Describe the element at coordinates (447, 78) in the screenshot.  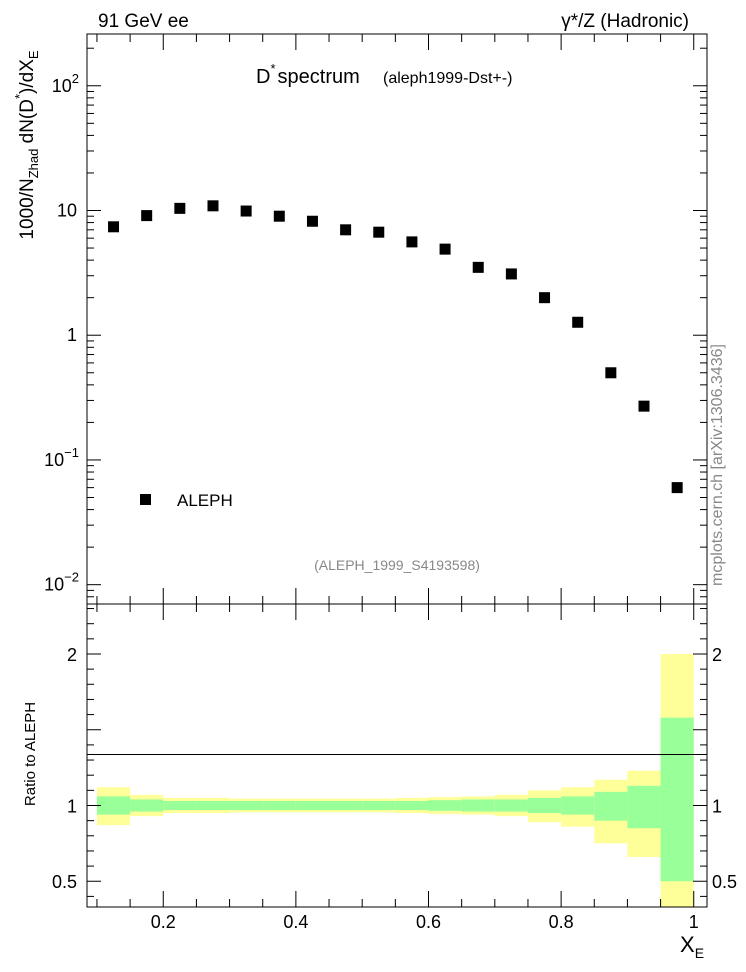
I see `plot-subtitle: (aleph1999-Dst+-)` at that location.